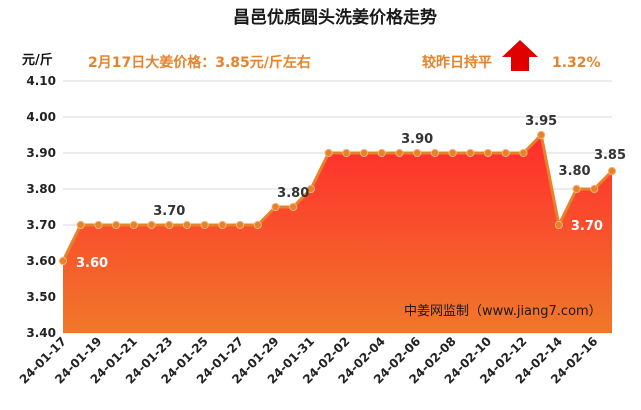 The width and height of the screenshot is (641, 410). What do you see at coordinates (610, 155) in the screenshot?
I see `data-label: 3.85` at bounding box center [610, 155].